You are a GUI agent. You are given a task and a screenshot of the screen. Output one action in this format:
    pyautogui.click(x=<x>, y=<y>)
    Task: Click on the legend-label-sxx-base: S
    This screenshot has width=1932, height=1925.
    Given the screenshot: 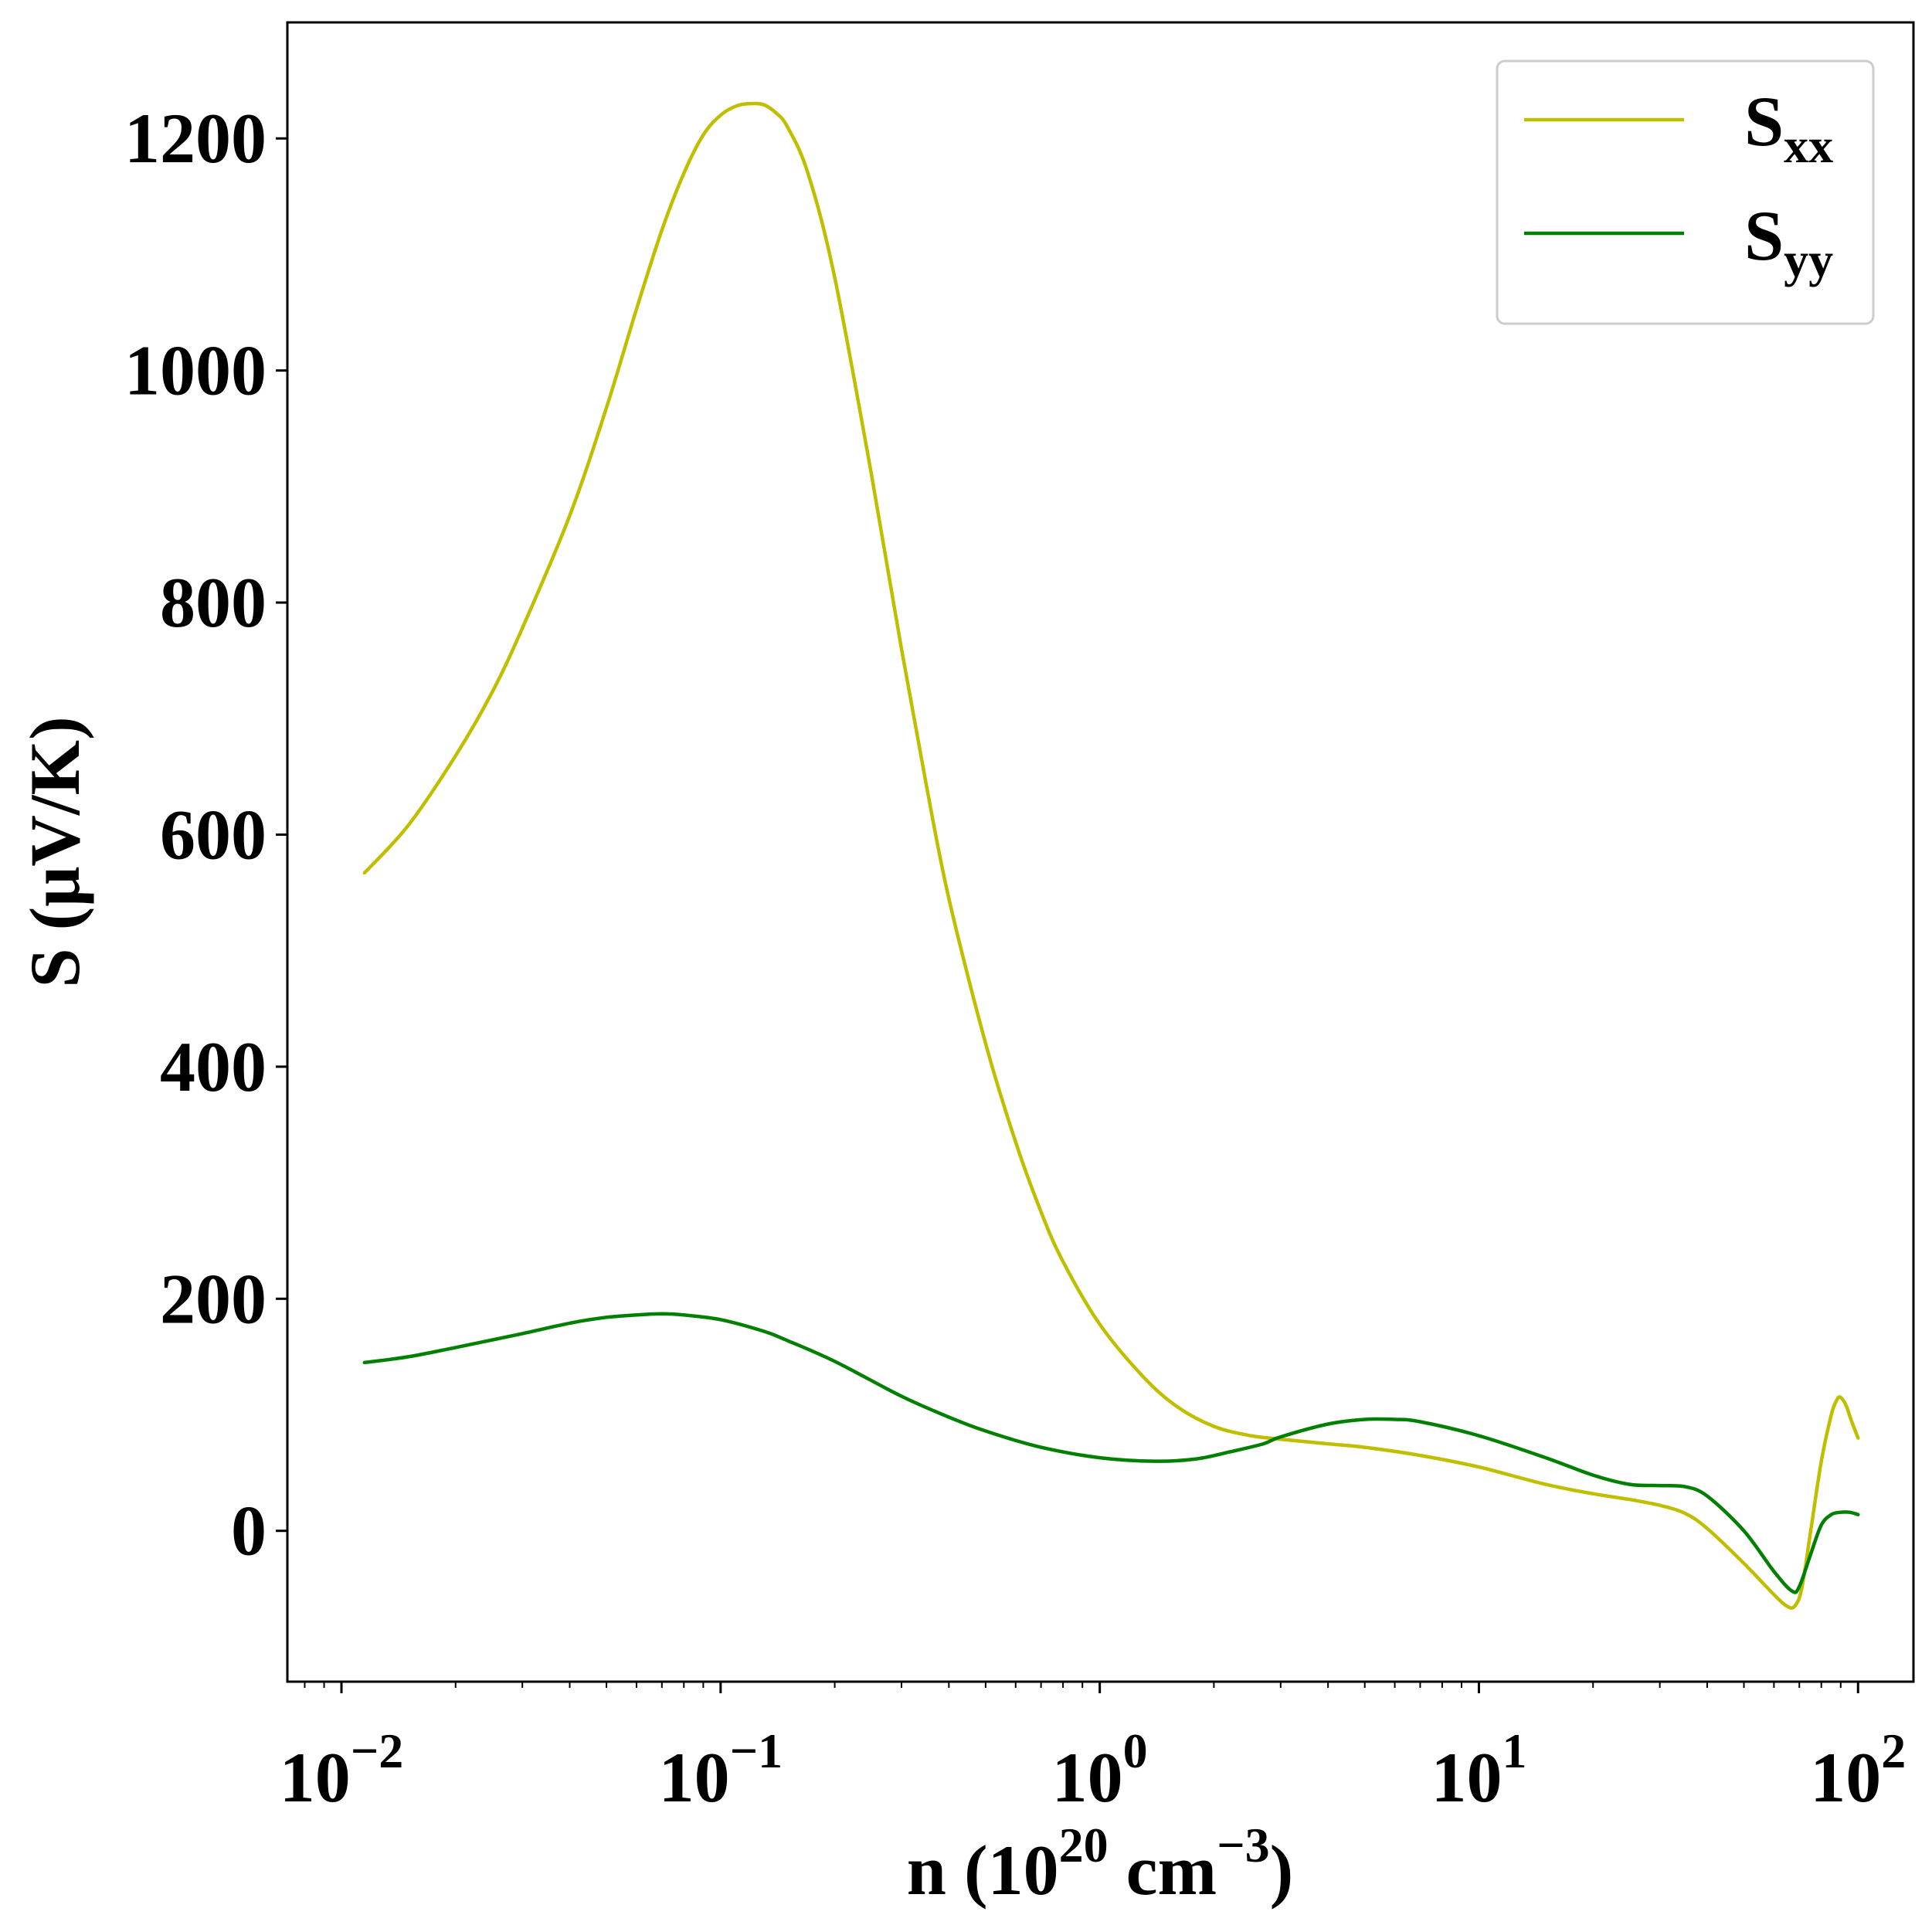 What is the action you would take?
    pyautogui.click(x=1764, y=121)
    